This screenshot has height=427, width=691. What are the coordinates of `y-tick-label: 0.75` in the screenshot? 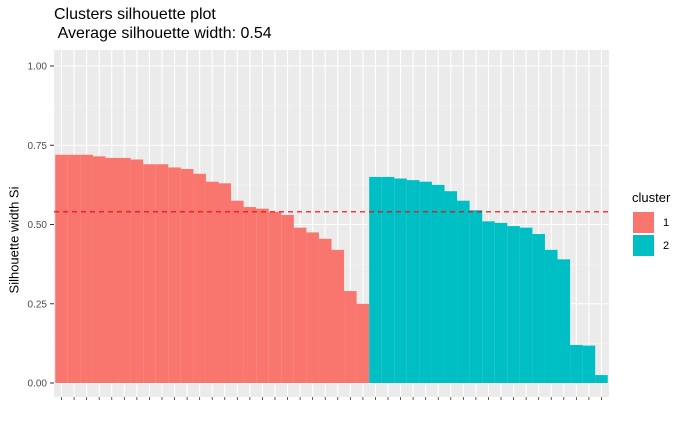 It's located at (38, 146).